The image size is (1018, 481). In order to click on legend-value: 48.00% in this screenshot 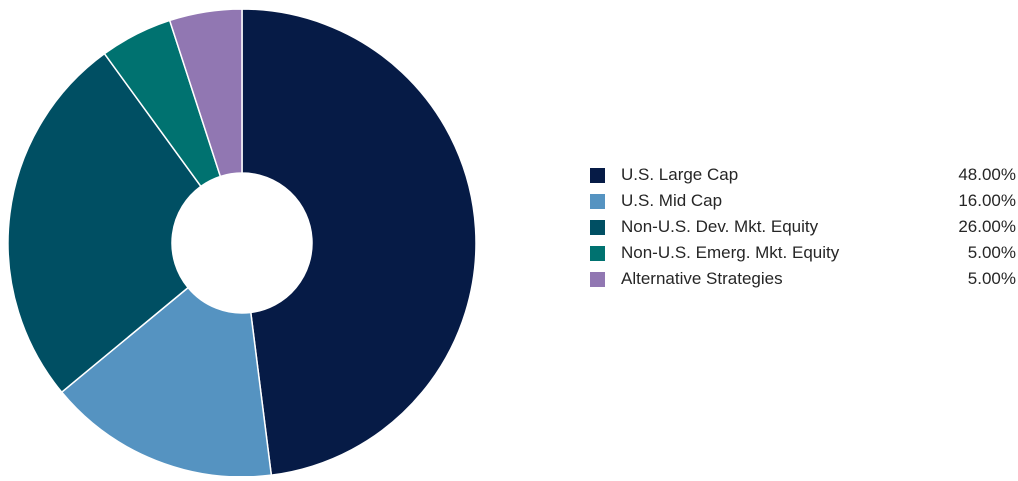, I will do `click(987, 174)`.